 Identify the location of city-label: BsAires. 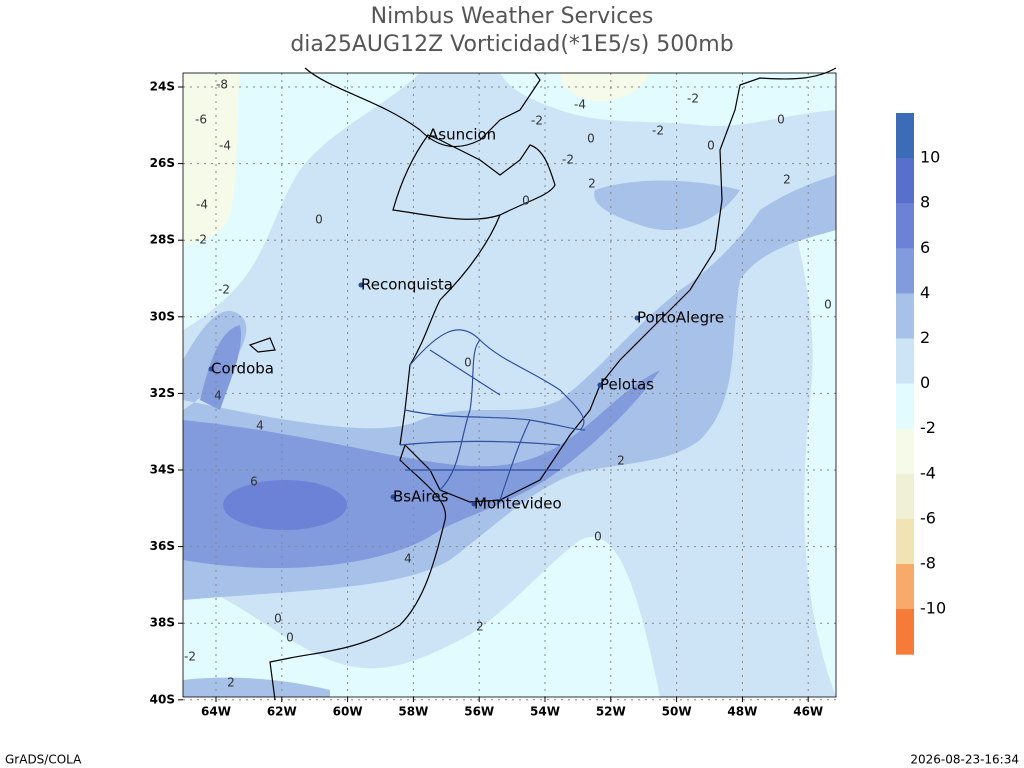
(421, 497).